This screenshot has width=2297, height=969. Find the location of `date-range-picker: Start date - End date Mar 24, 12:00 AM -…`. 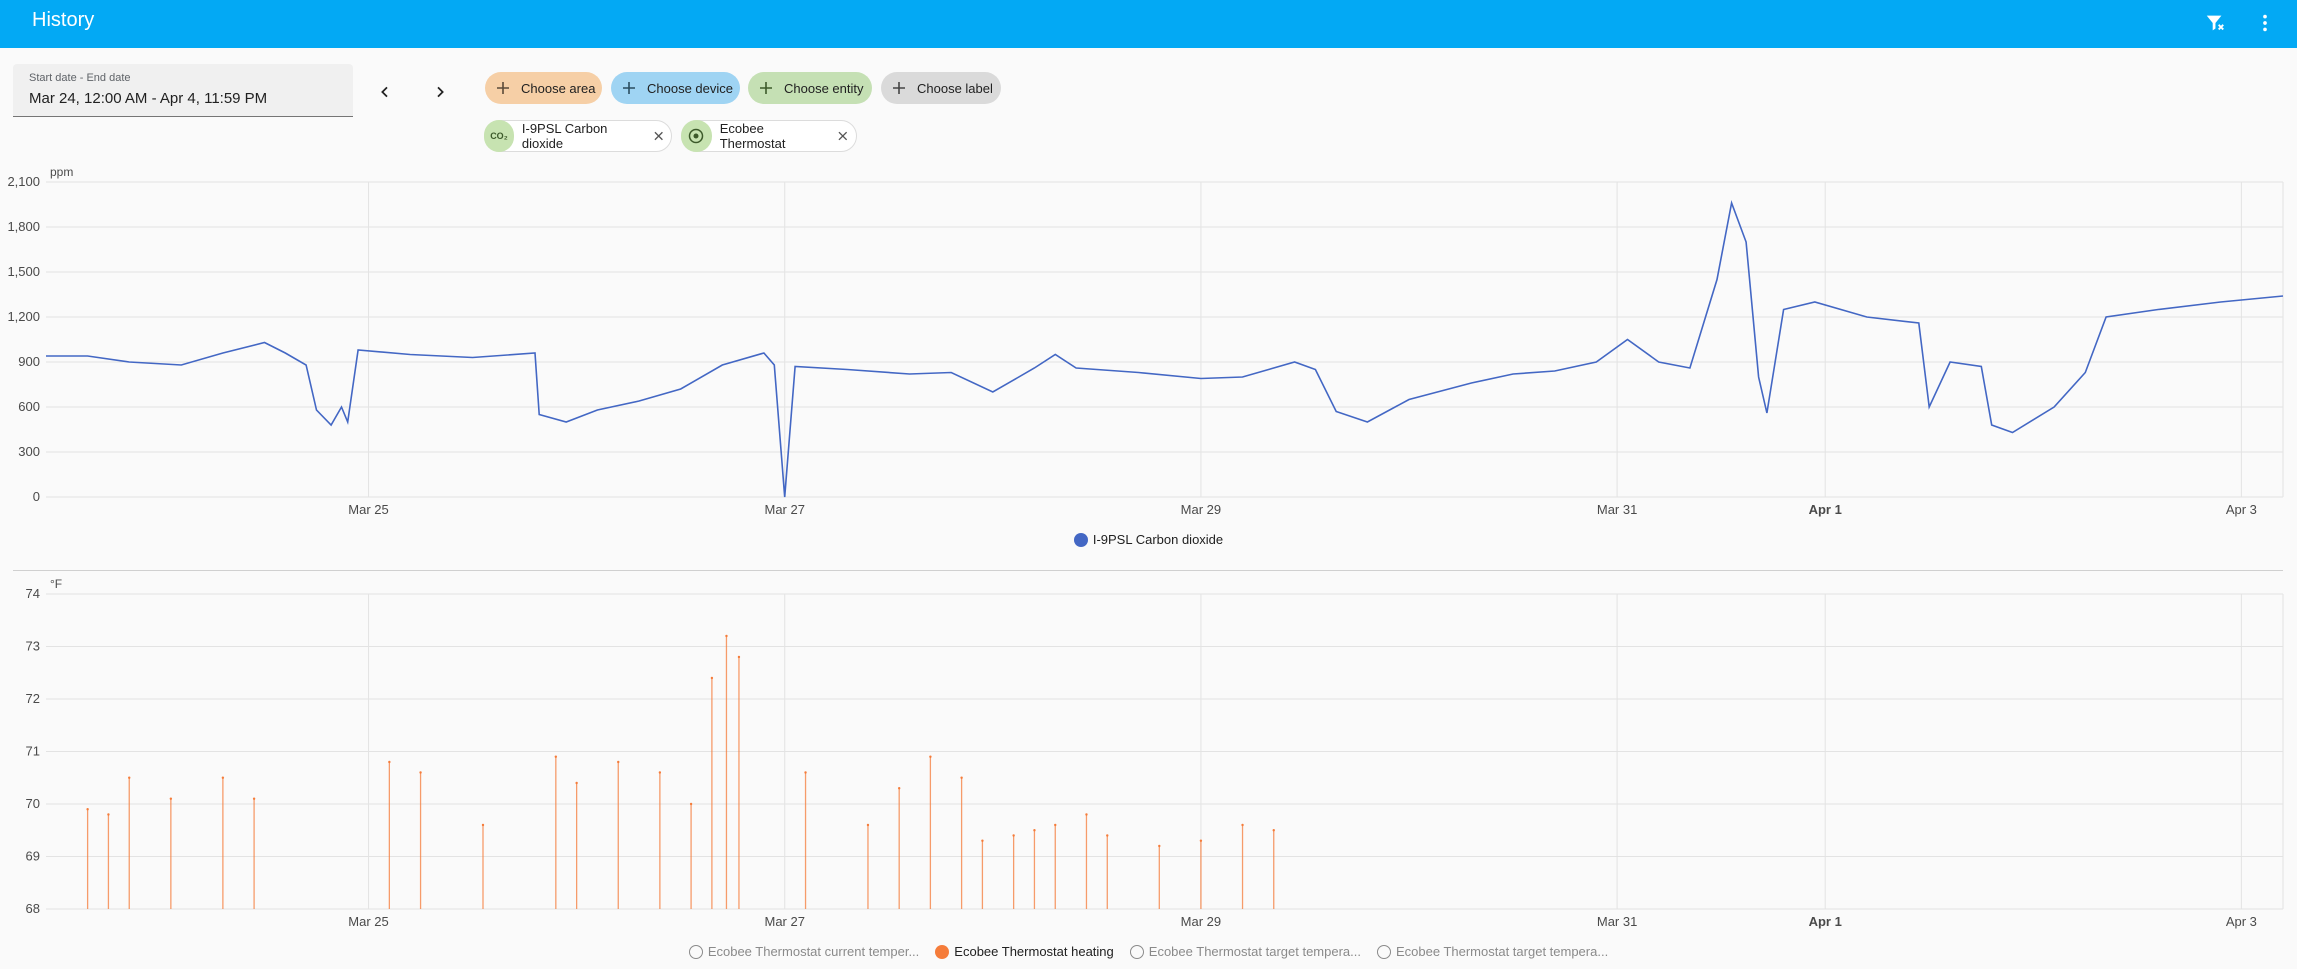

date-range-picker: Start date - End date Mar 24, 12:00 AM -… is located at coordinates (183, 90).